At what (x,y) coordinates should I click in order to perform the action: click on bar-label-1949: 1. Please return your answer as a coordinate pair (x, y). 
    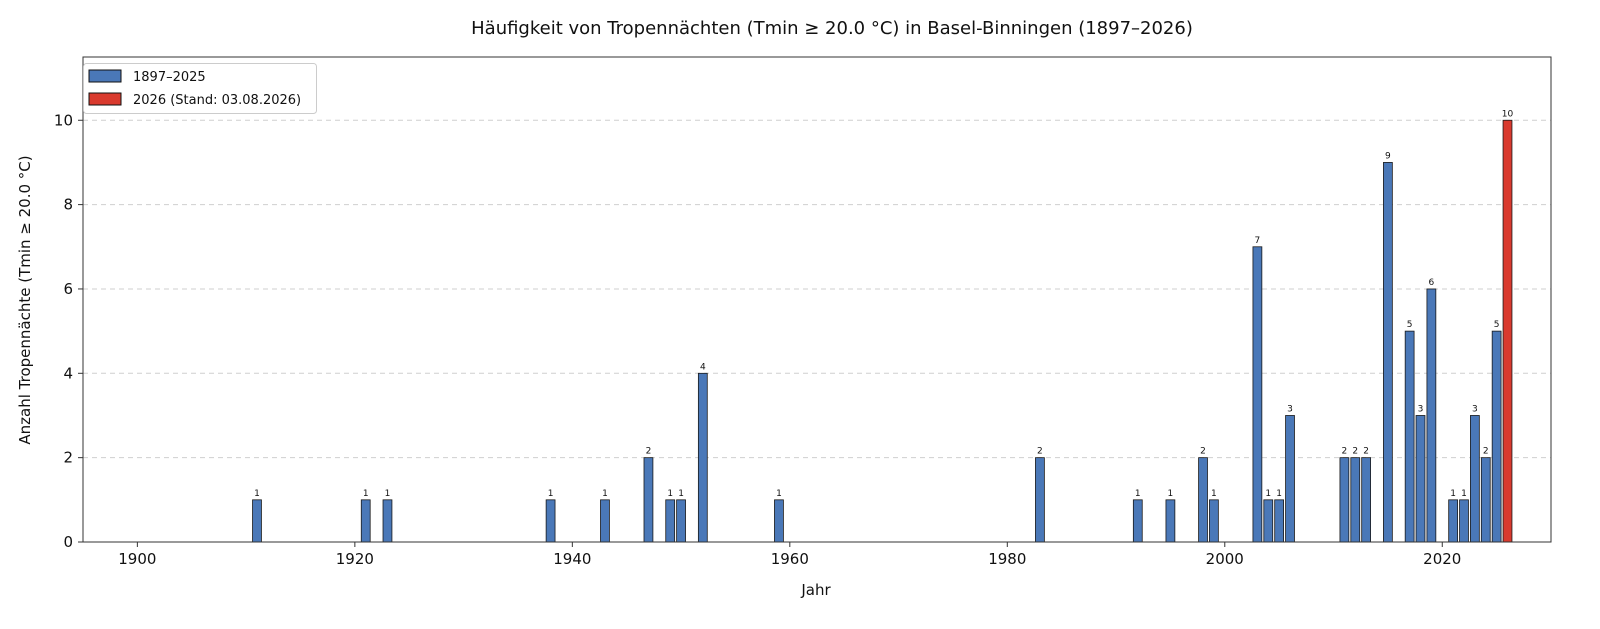
    Looking at the image, I should click on (670, 494).